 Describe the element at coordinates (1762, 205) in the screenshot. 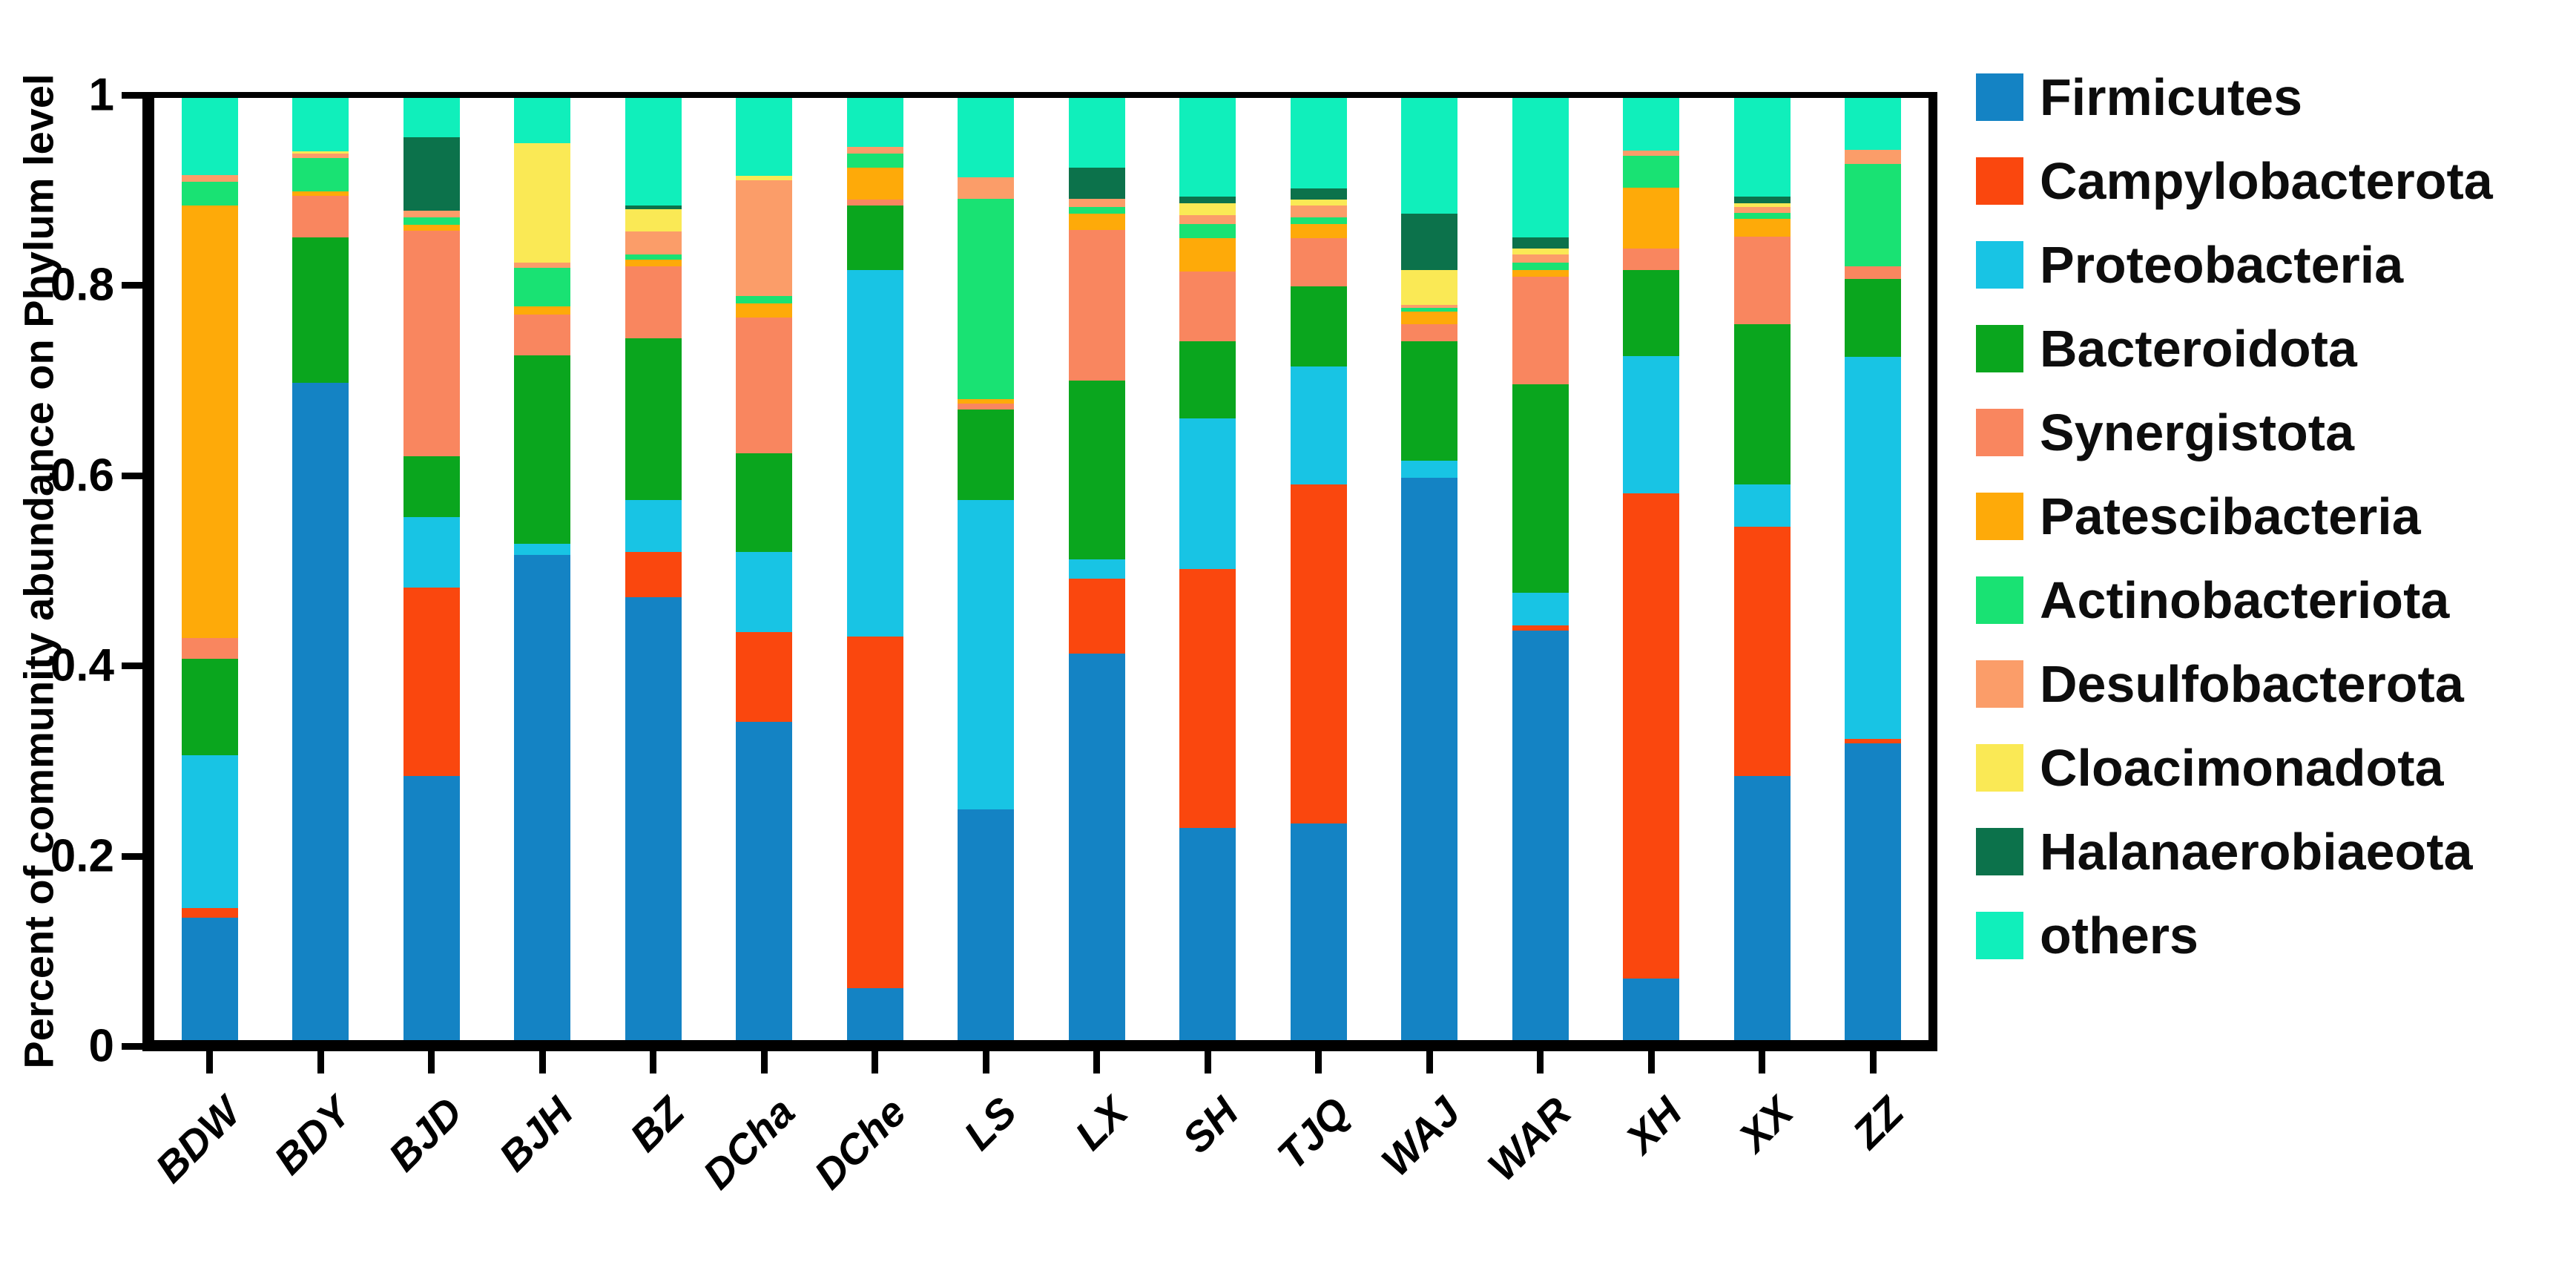

I see `segment-XX-Cloacimonadota` at that location.